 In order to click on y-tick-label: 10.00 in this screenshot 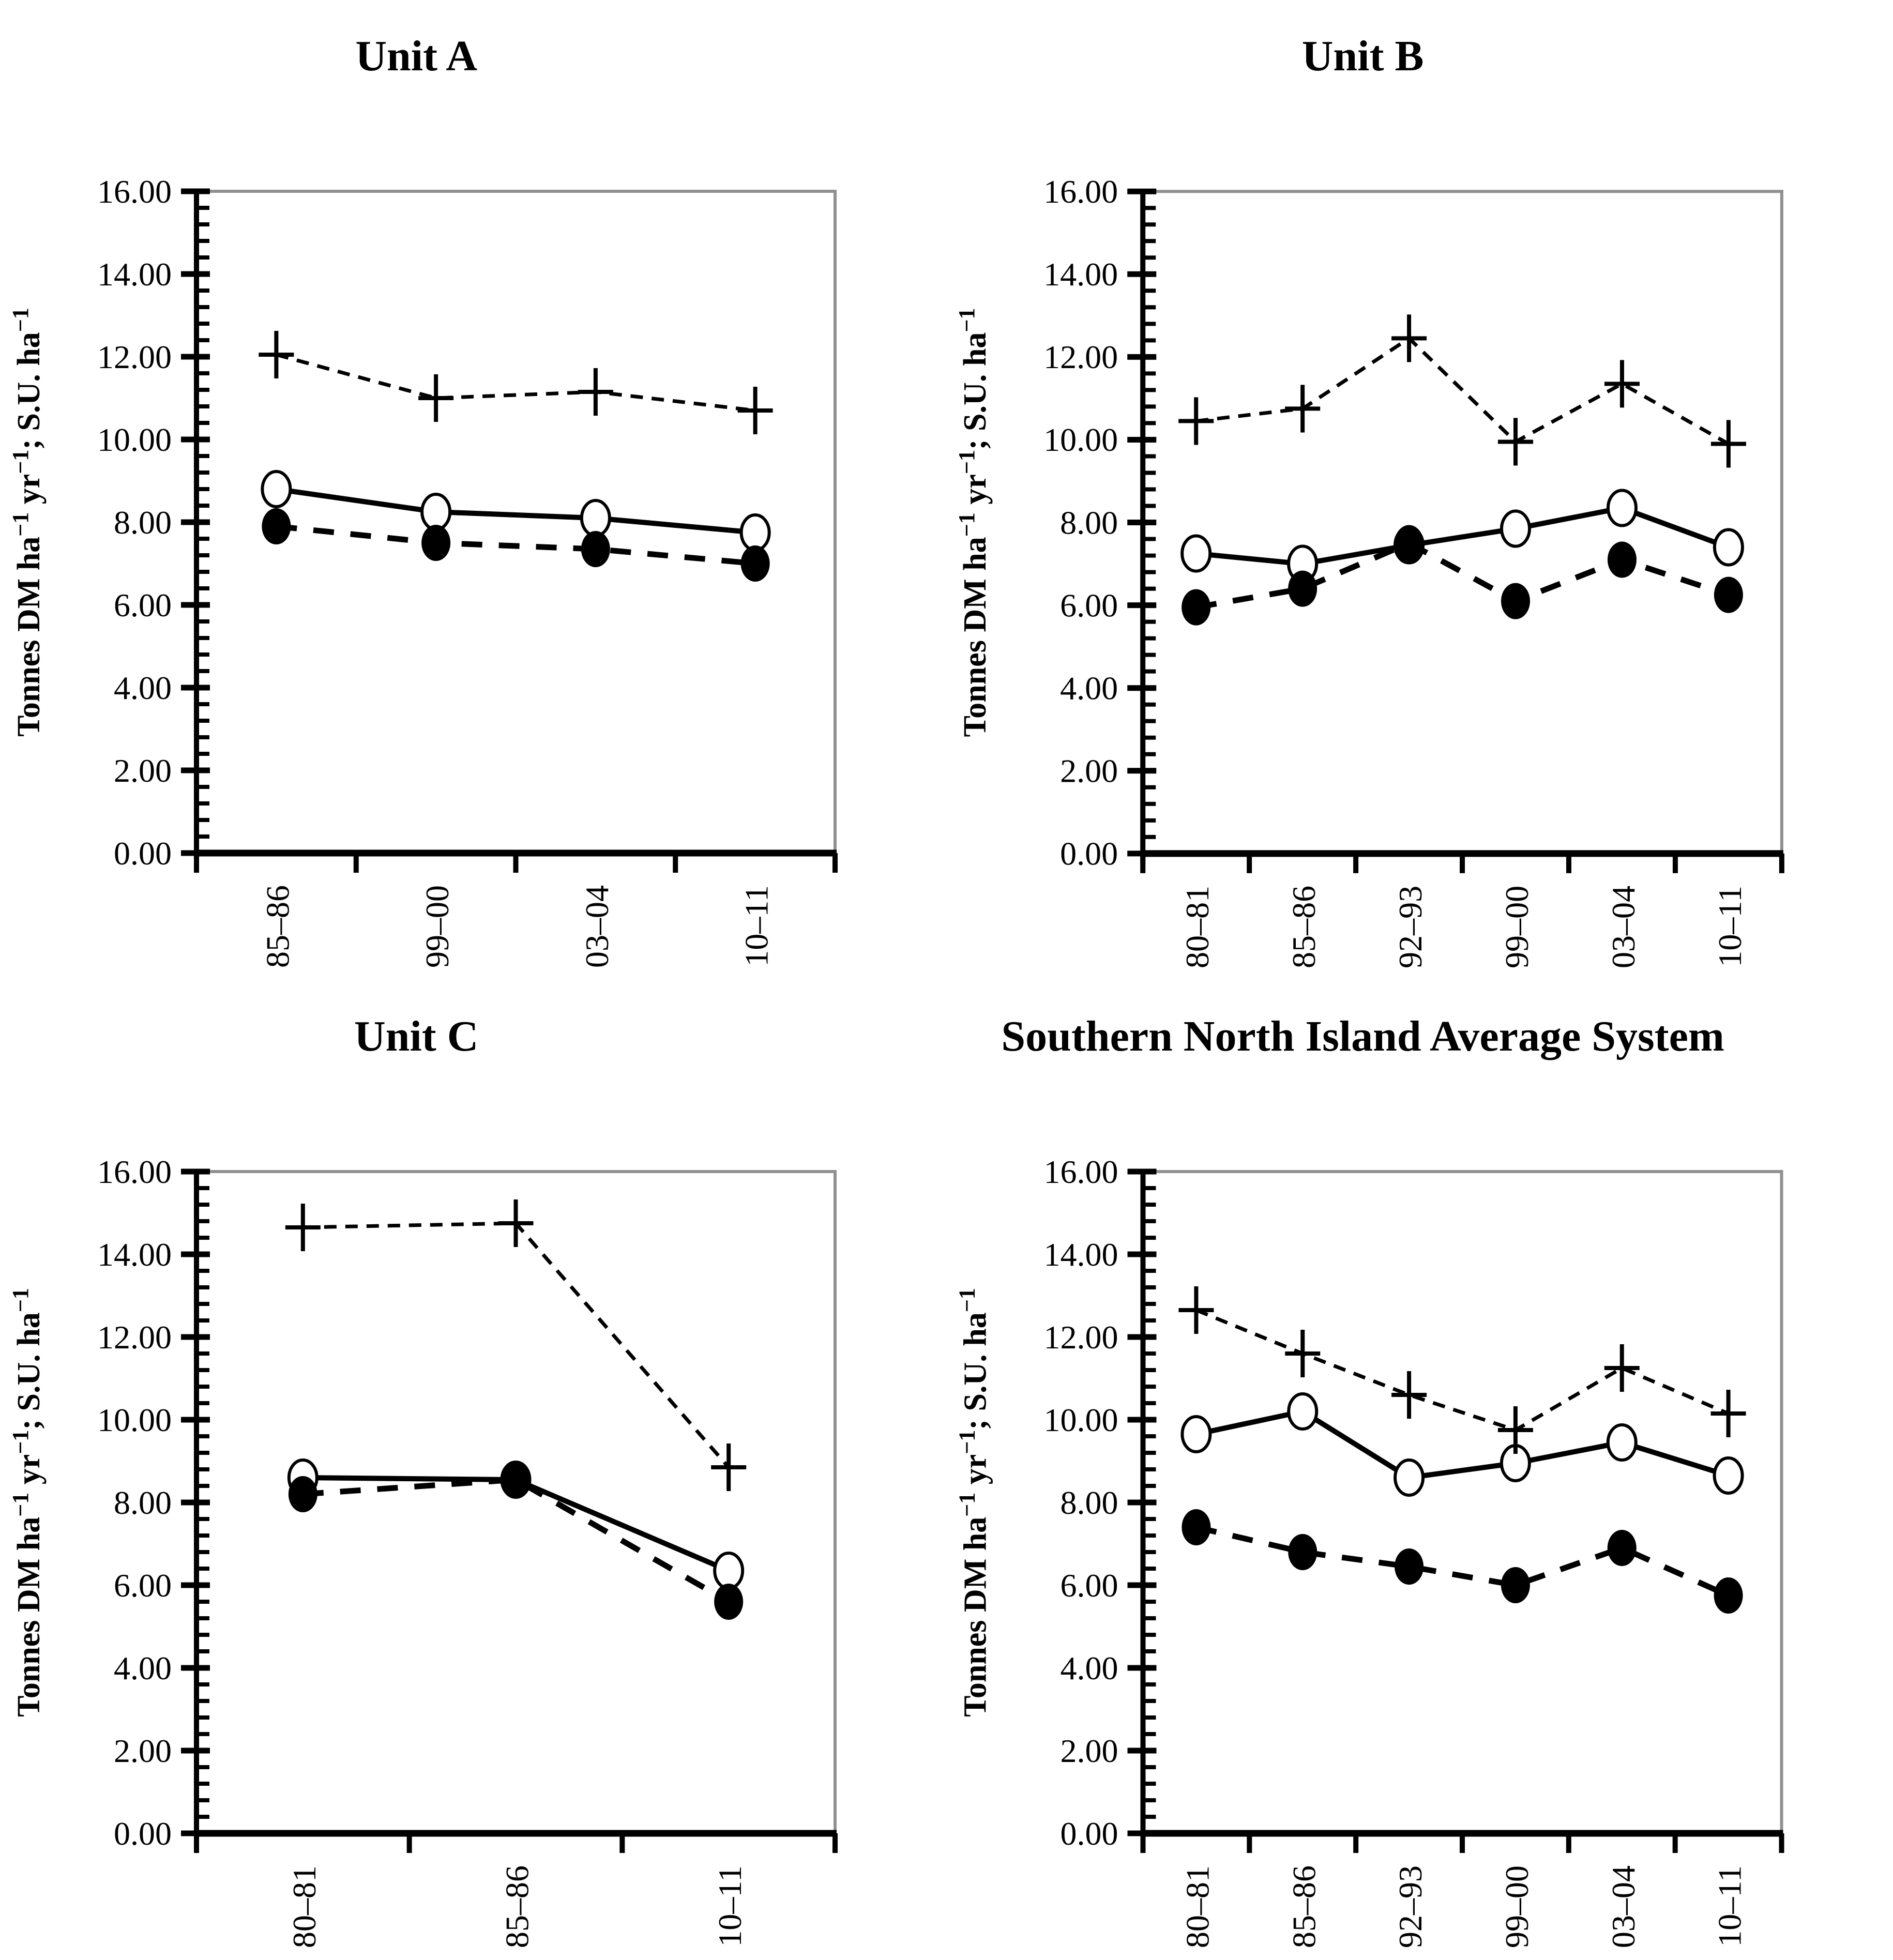, I will do `click(1080, 439)`.